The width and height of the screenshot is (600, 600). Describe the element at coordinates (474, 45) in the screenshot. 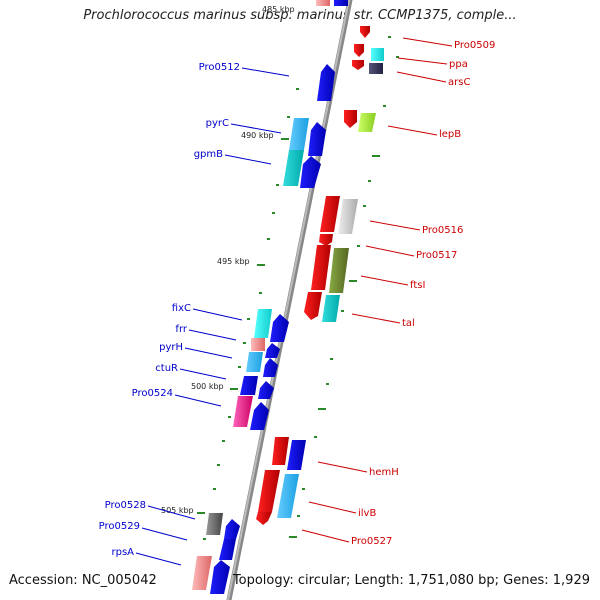

I see `gene-label: Pro0509` at that location.